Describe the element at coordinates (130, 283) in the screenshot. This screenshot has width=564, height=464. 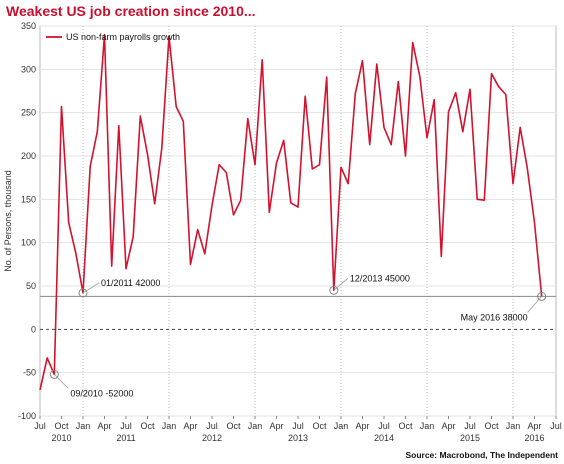
I see `annotation-label: 01/2011 42000` at that location.